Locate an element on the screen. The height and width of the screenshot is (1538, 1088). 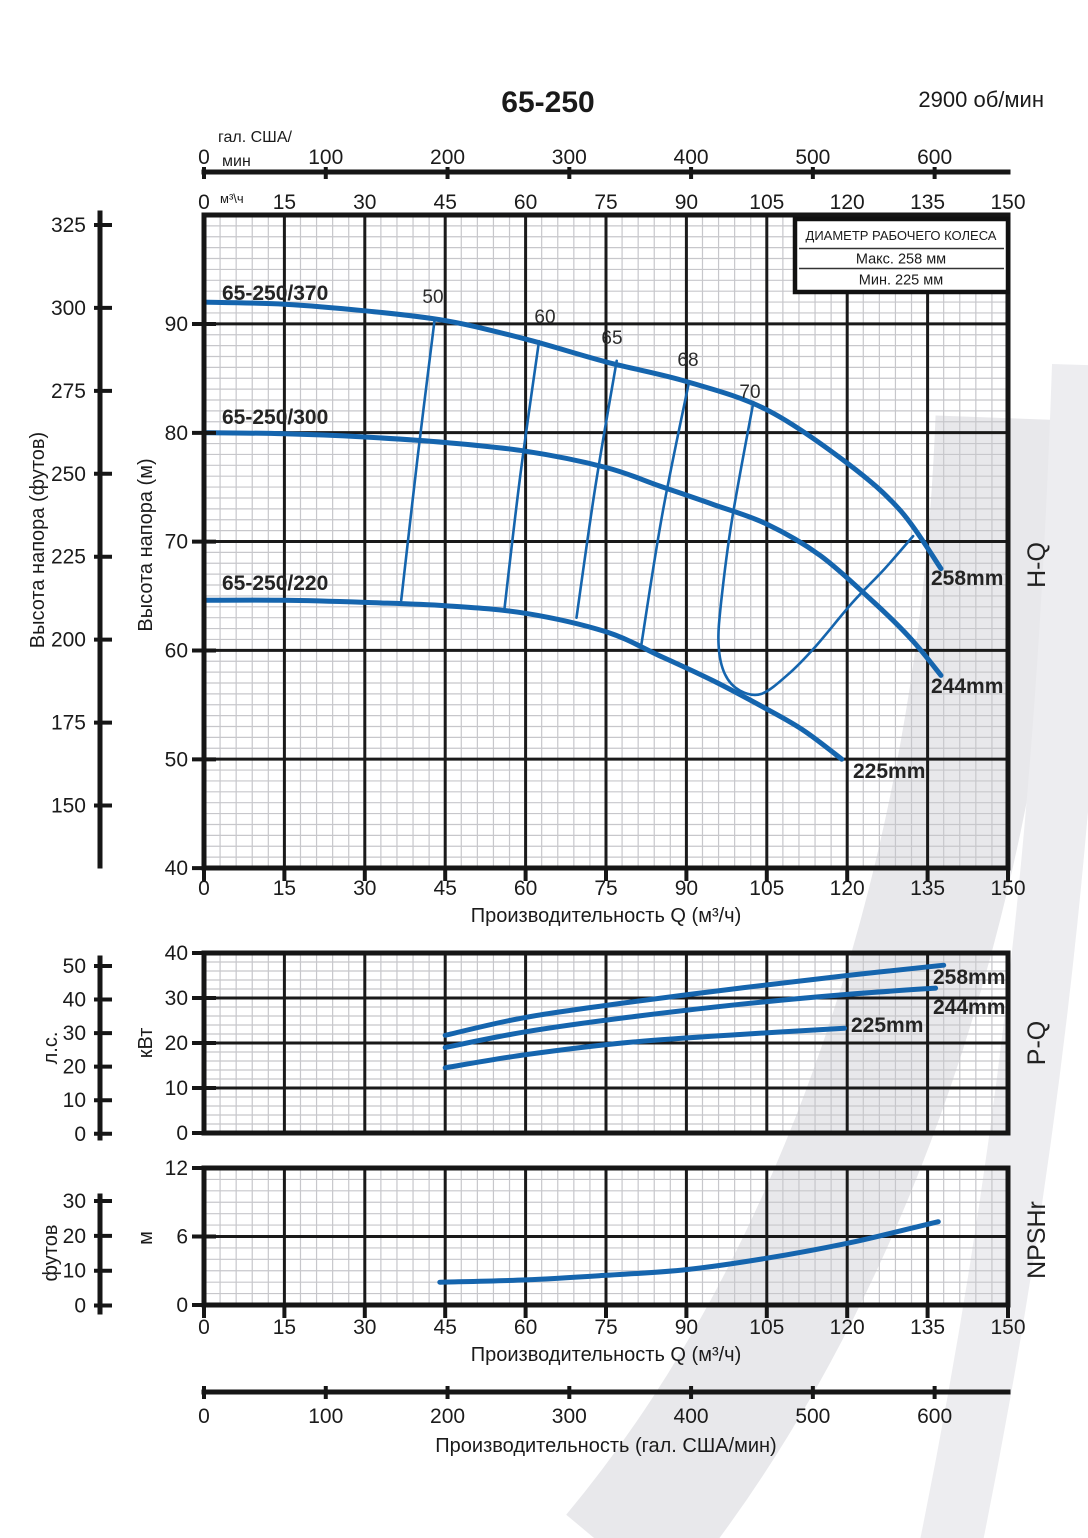
legend-min-diameter: Мин. 225 мм is located at coordinates (901, 281).